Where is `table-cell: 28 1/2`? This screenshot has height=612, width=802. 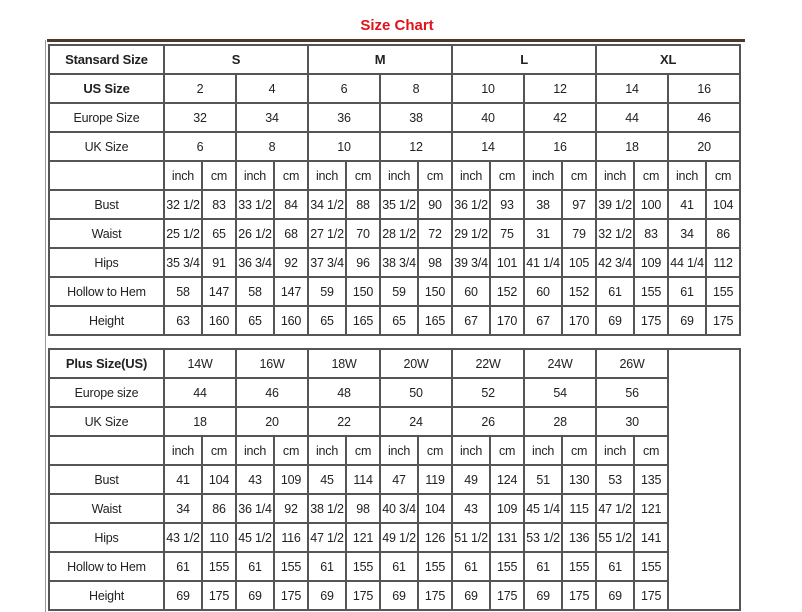 table-cell: 28 1/2 is located at coordinates (399, 233).